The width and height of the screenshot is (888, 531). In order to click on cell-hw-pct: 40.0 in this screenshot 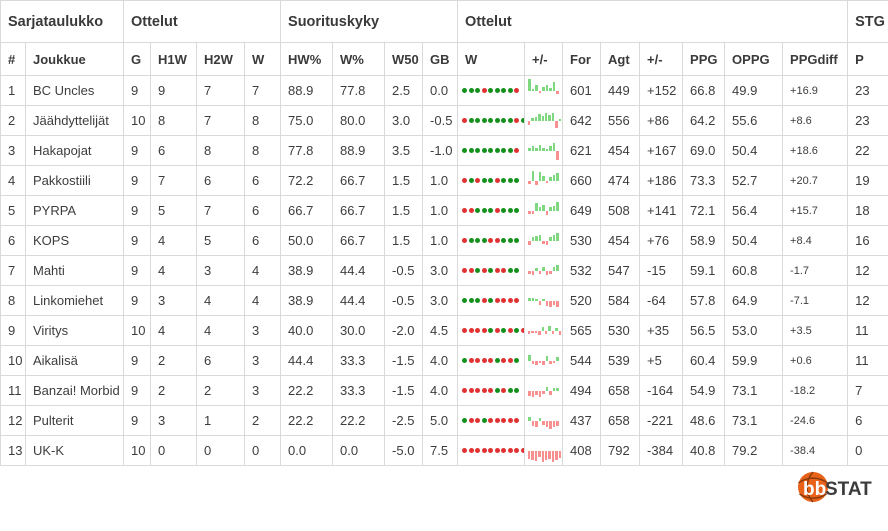, I will do `click(307, 330)`.